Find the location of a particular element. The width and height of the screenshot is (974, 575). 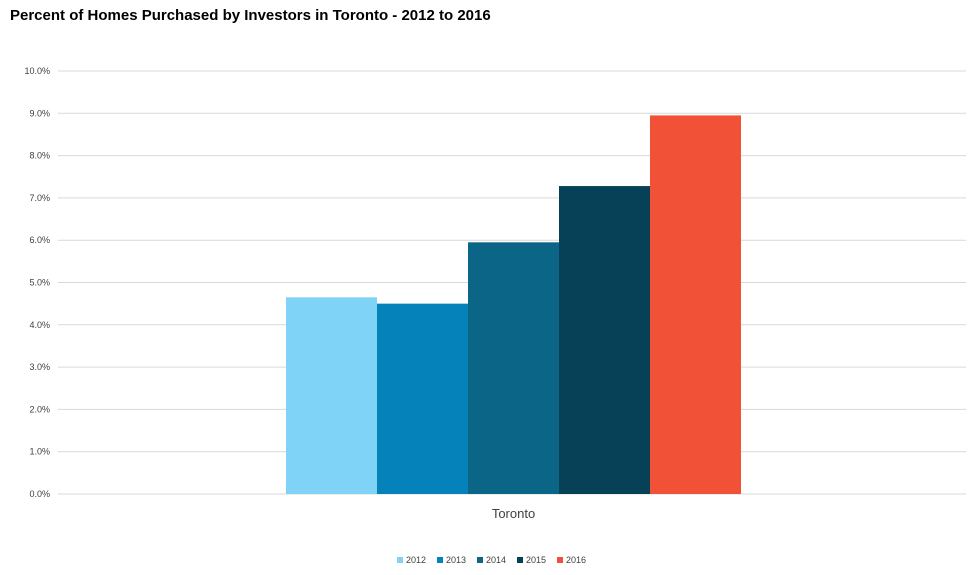

legend-label: 2013 is located at coordinates (456, 560).